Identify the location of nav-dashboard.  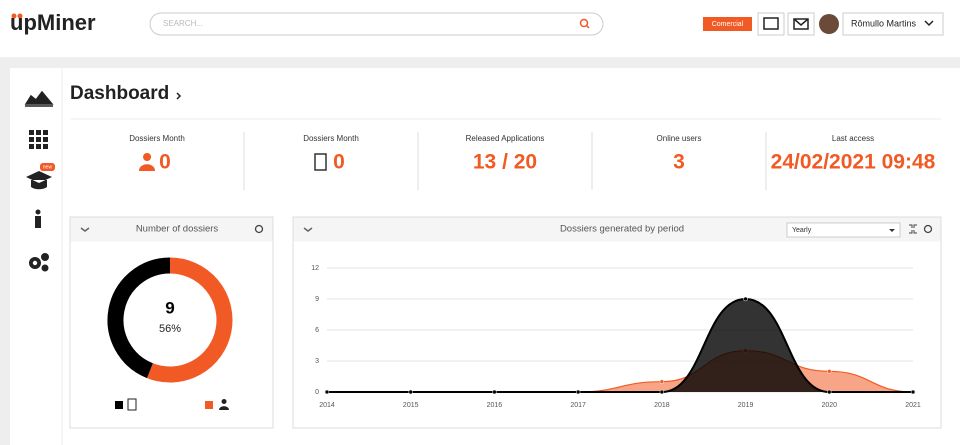
(39, 98).